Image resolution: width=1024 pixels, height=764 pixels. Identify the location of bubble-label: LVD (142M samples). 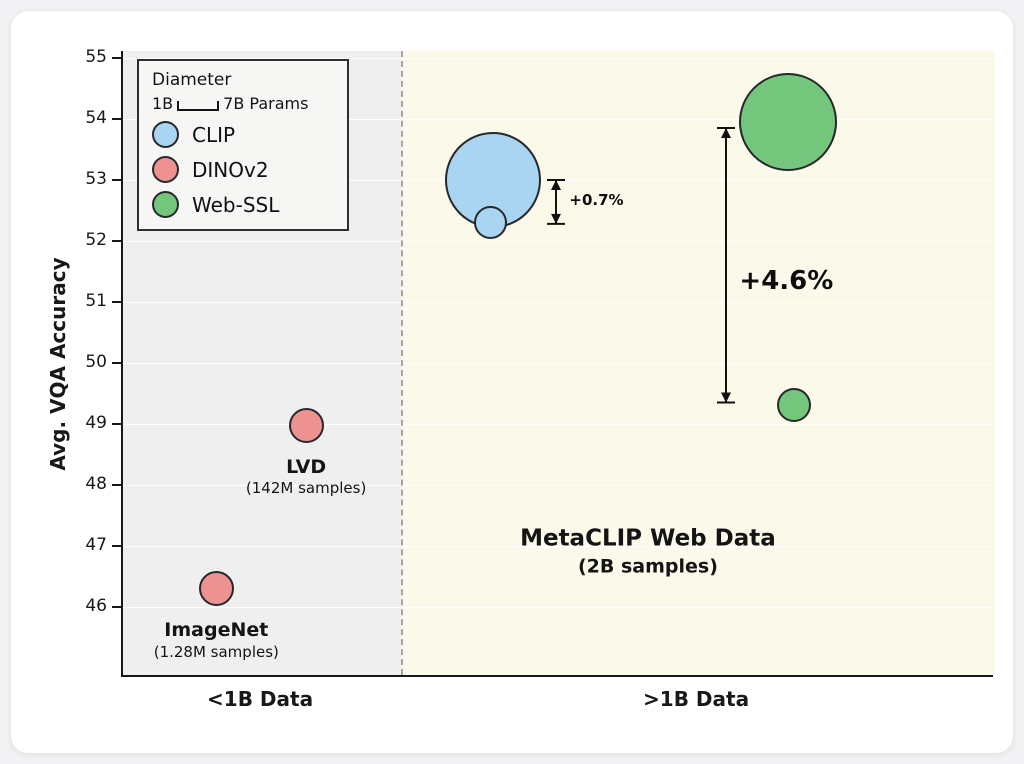
(306, 477).